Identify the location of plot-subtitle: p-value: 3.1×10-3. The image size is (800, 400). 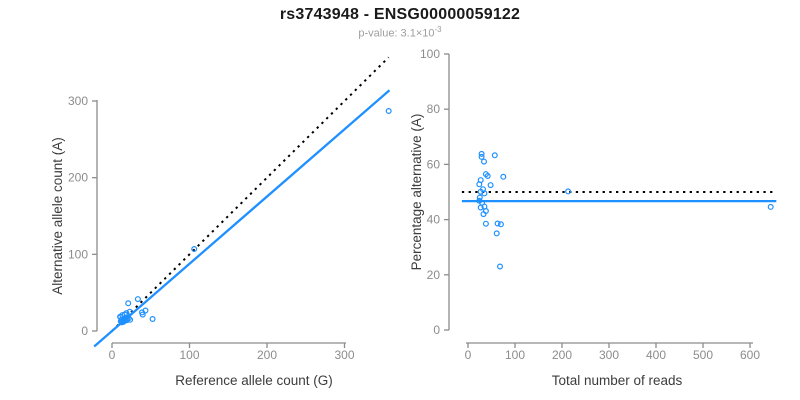
(400, 32).